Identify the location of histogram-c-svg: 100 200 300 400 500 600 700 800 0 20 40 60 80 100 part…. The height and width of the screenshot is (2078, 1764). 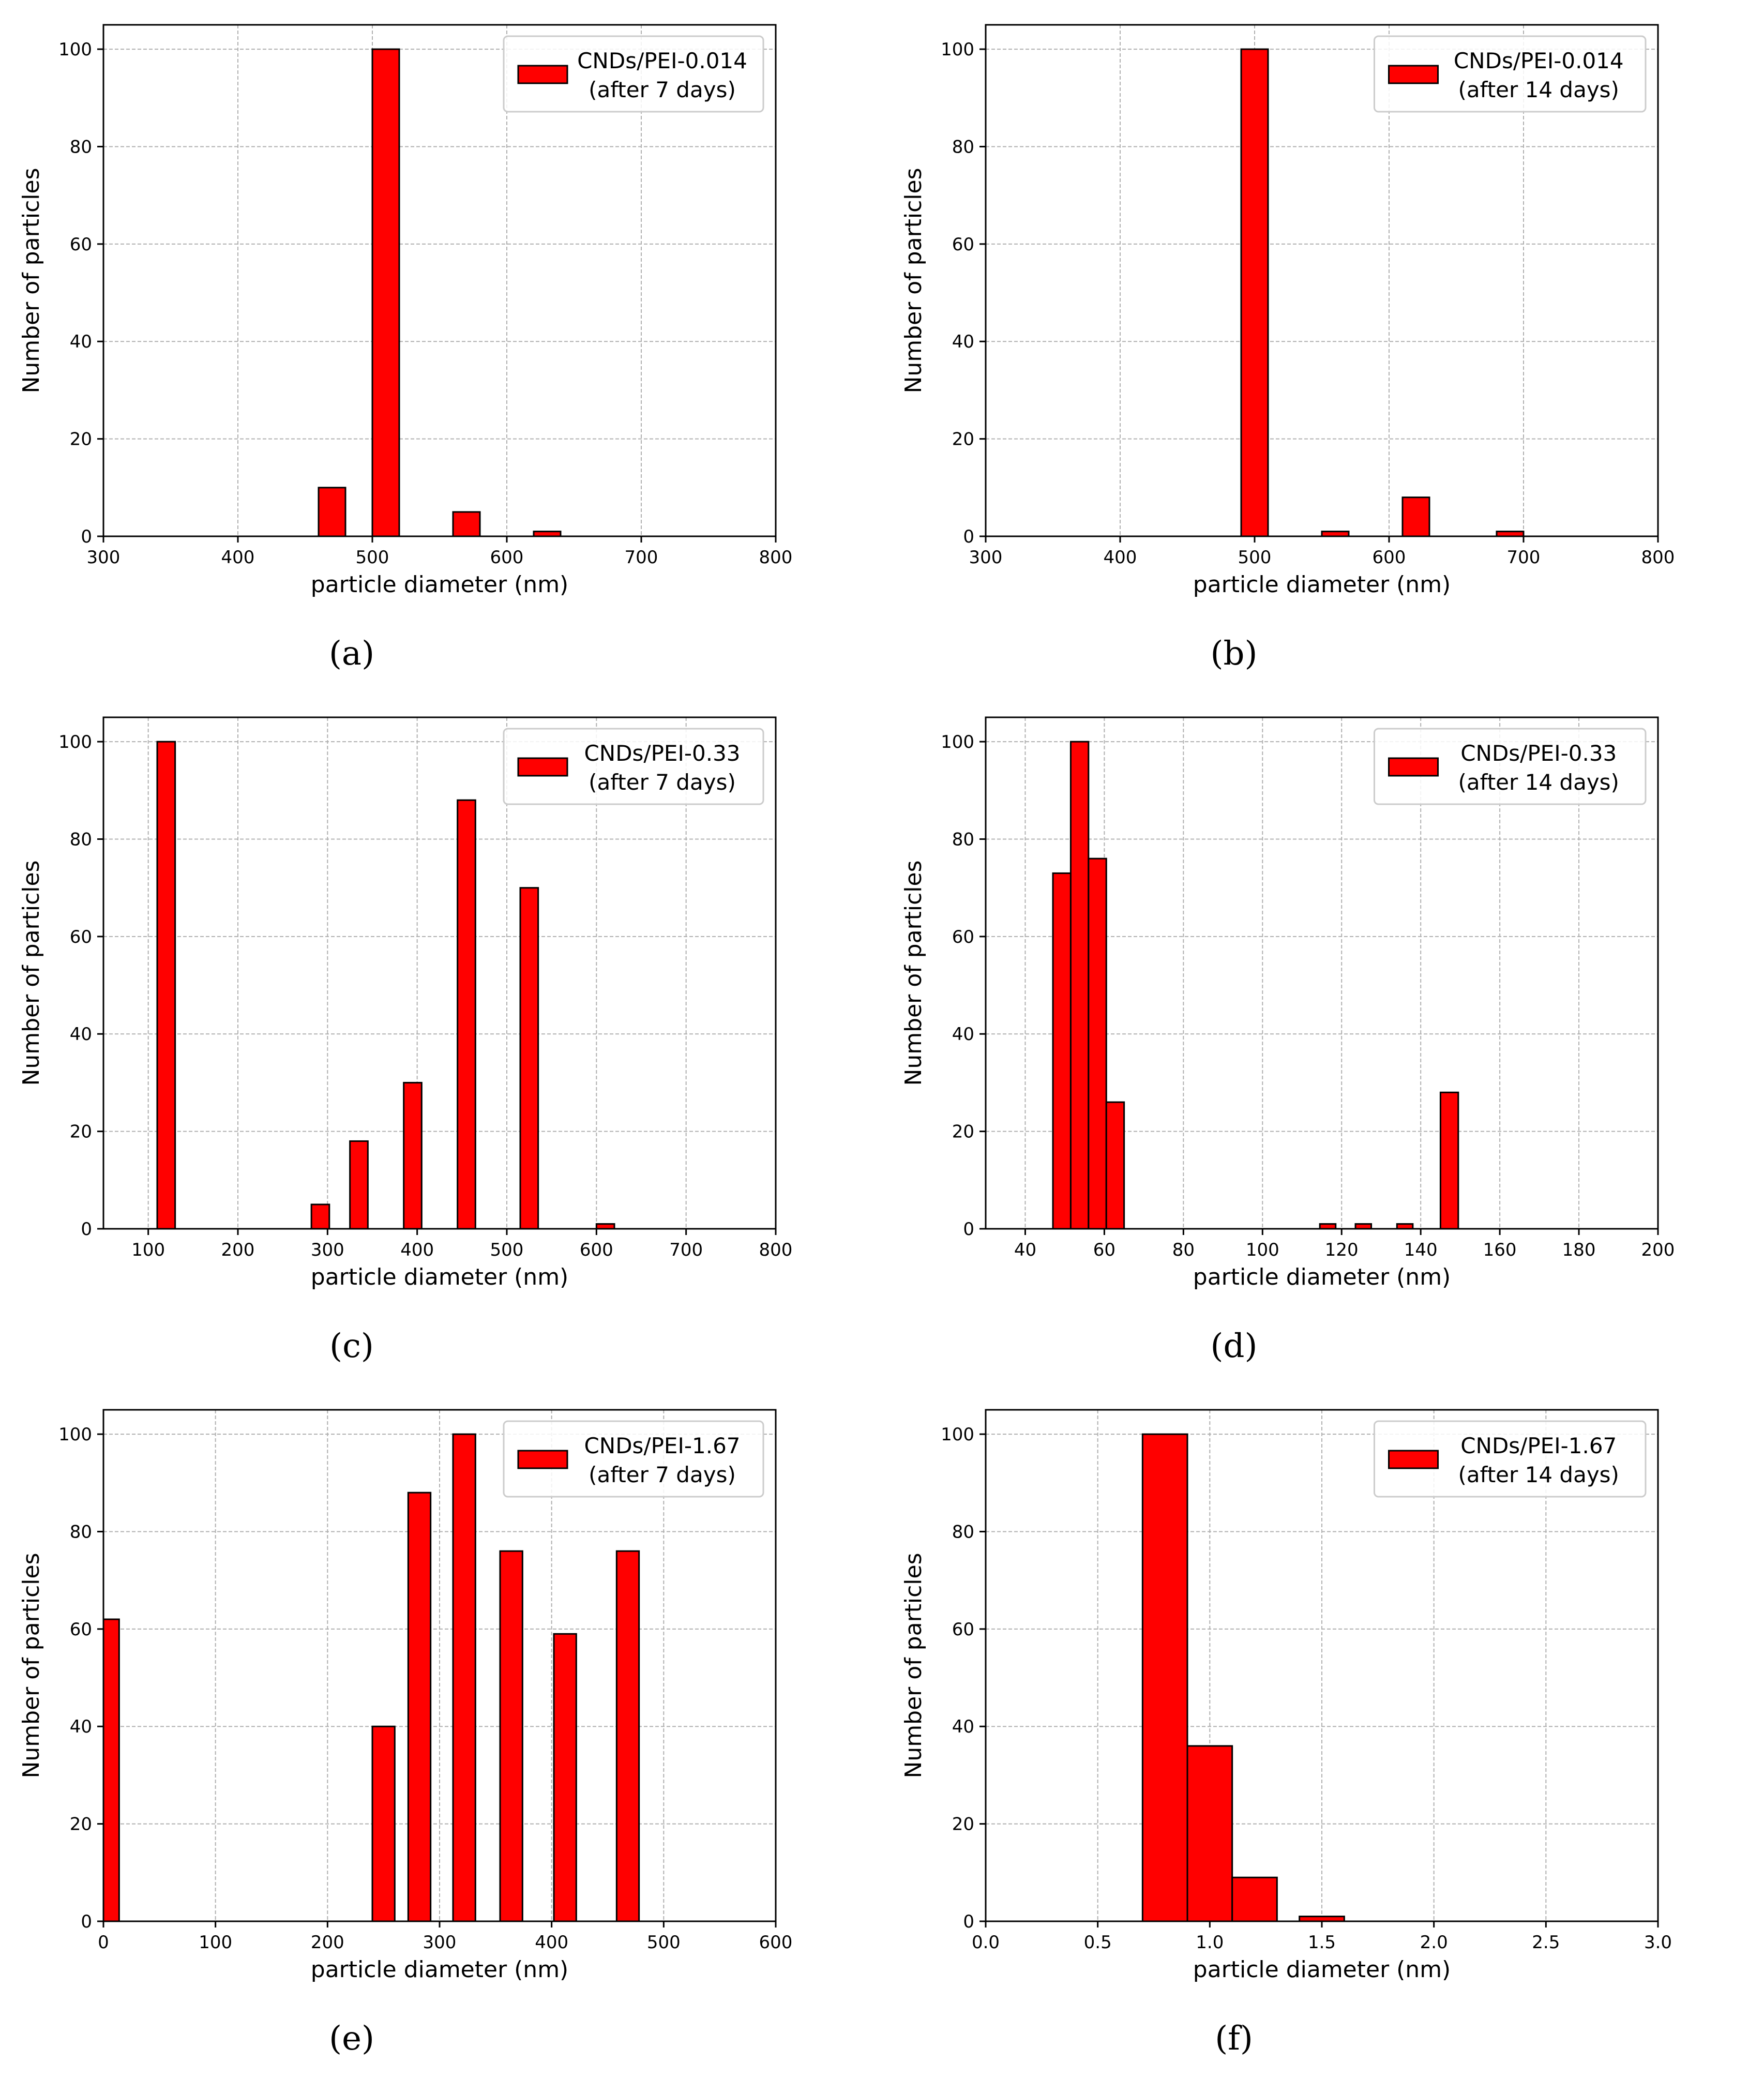
(405, 1040).